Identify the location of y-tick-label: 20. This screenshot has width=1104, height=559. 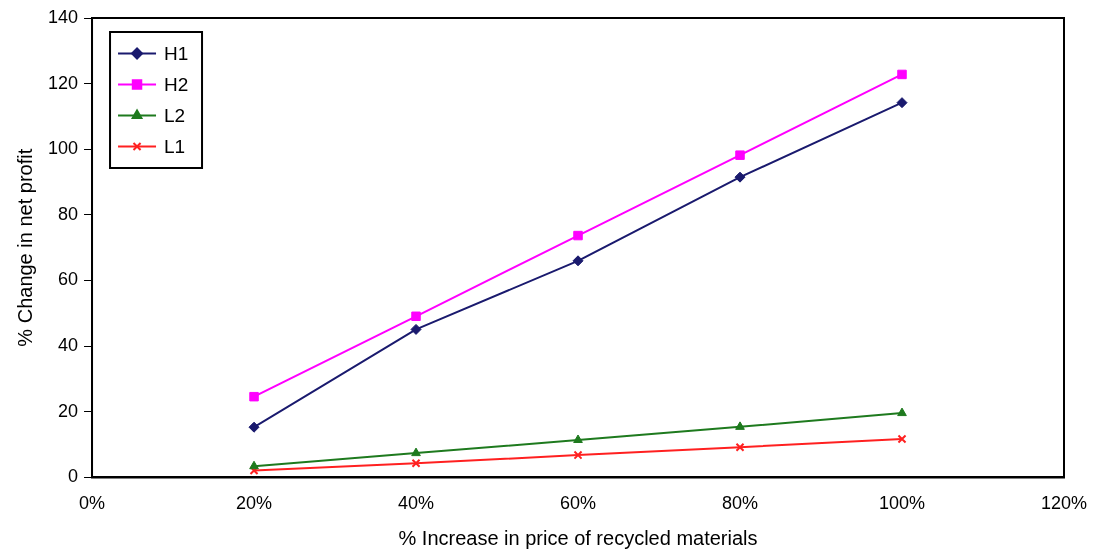
(68, 410).